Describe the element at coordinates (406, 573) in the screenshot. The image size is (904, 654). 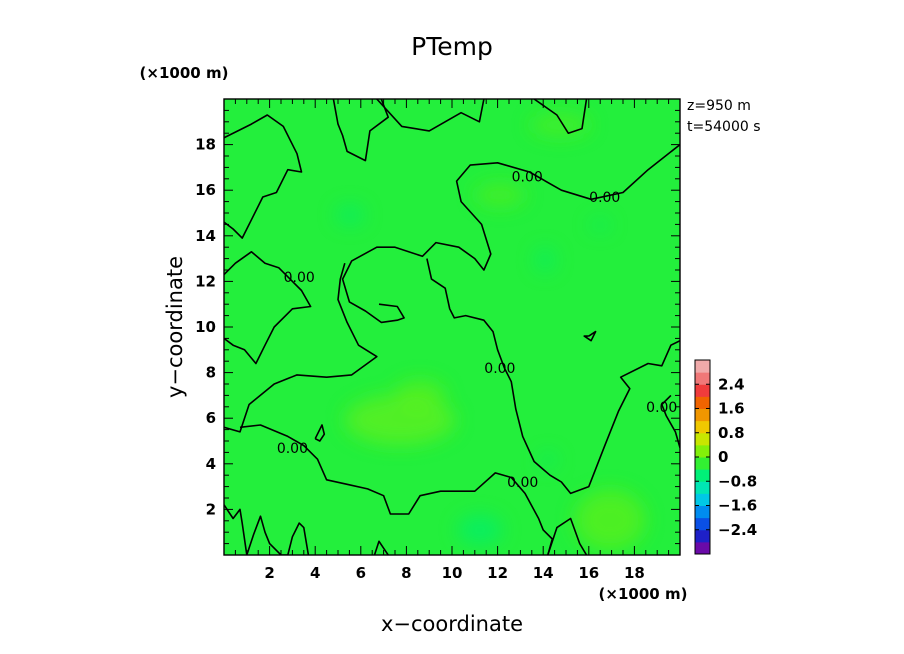
I see `x-tick-label: 8` at that location.